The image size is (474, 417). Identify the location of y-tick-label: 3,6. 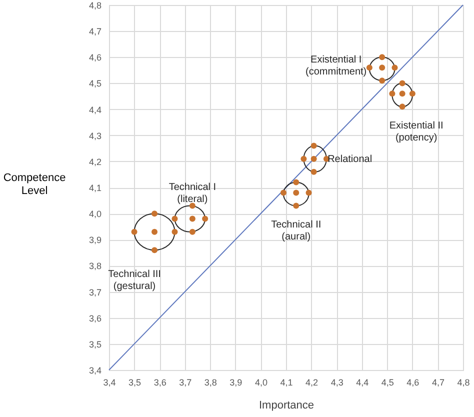
(95, 318).